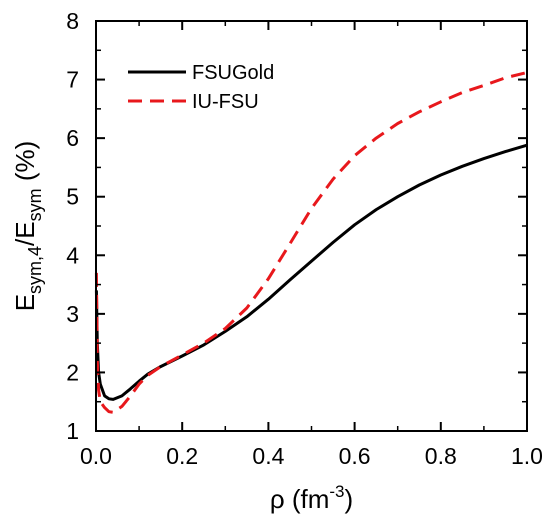  What do you see at coordinates (72, 21) in the screenshot?
I see `y-tick-label: 8` at bounding box center [72, 21].